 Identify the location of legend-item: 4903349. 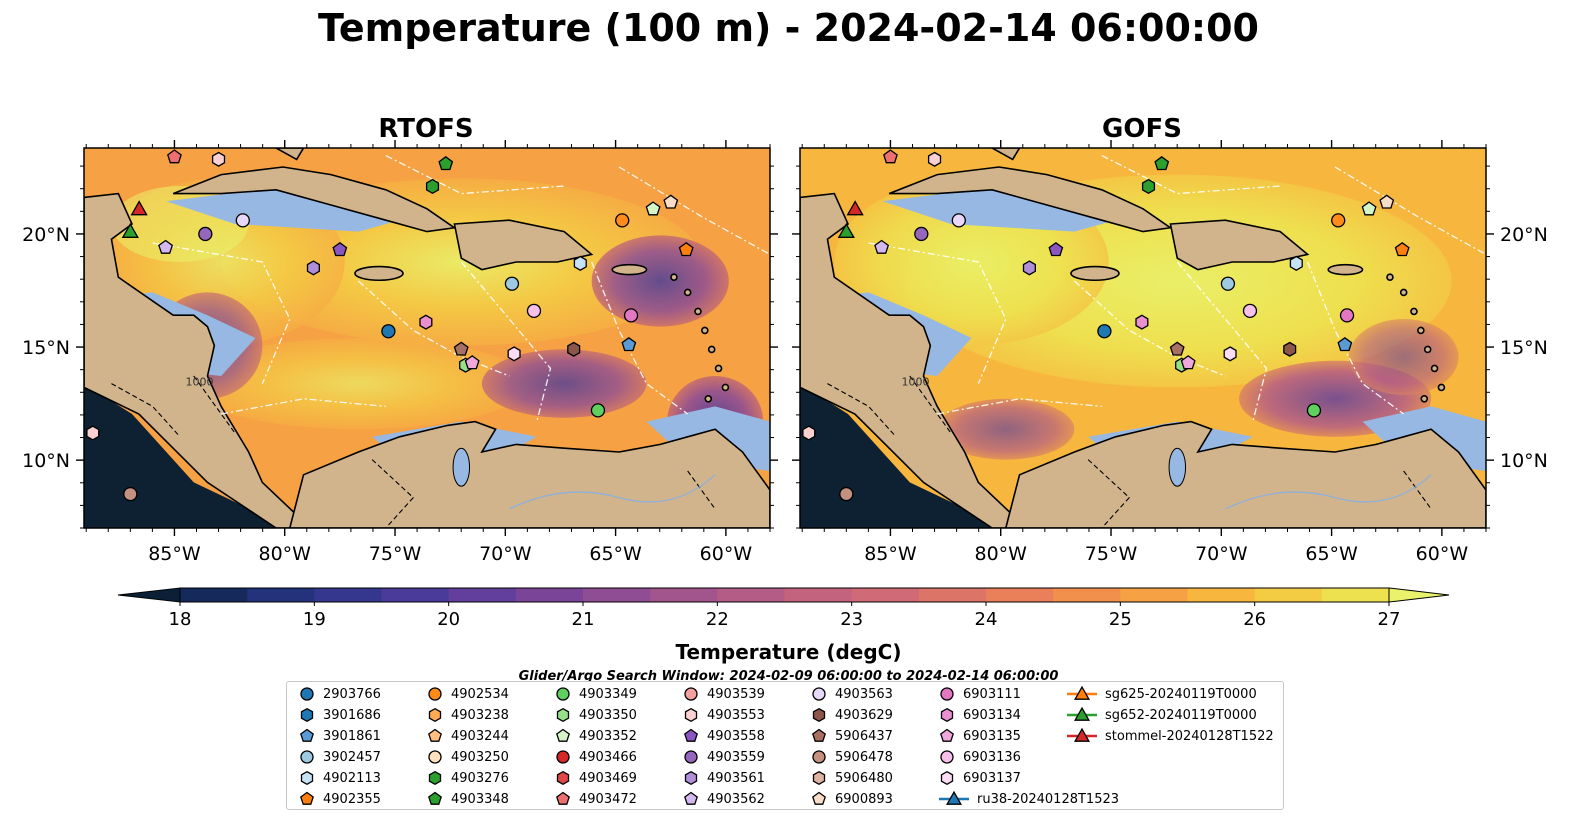
(595, 694).